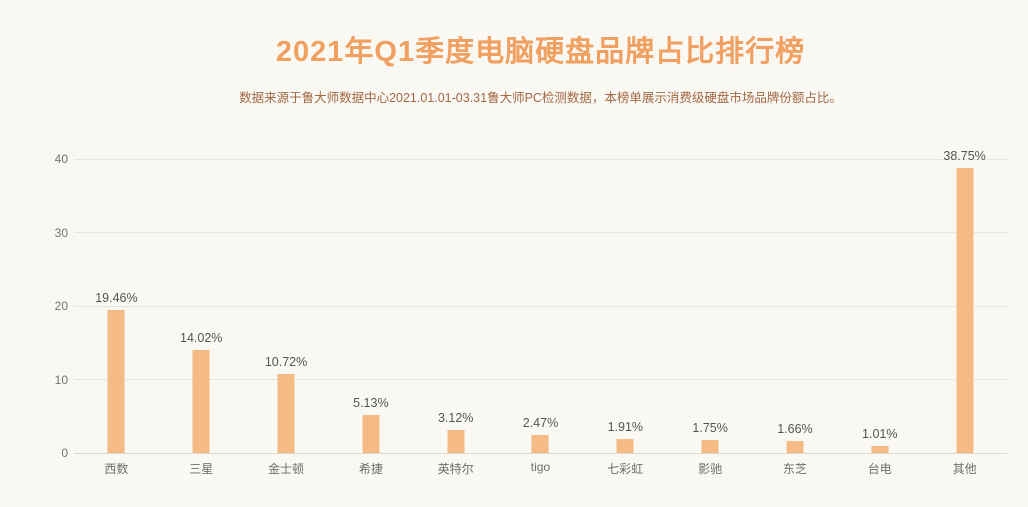 This screenshot has height=507, width=1028. What do you see at coordinates (61, 379) in the screenshot?
I see `y-axis-tick-label: 10` at bounding box center [61, 379].